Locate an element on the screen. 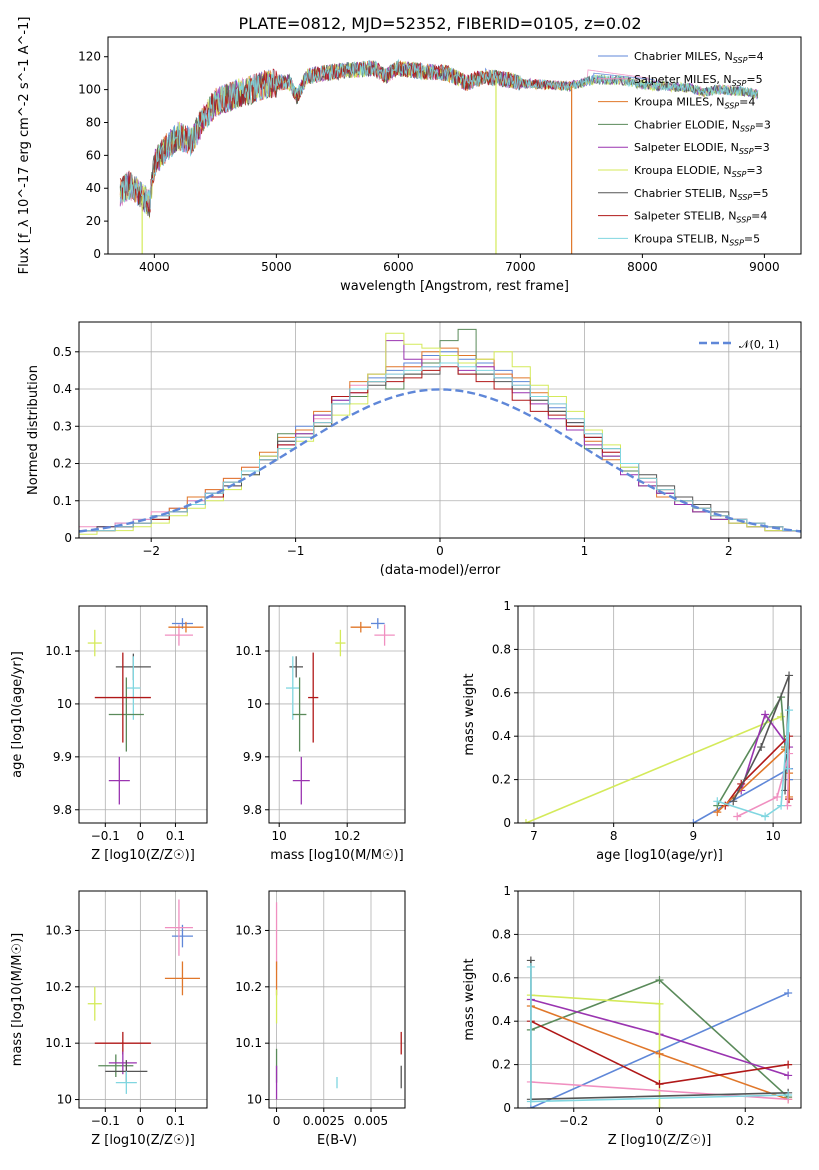 The width and height of the screenshot is (819, 1170). legend-label-se: Salpeter ELODIE, NSSP=3 is located at coordinates (702, 148).